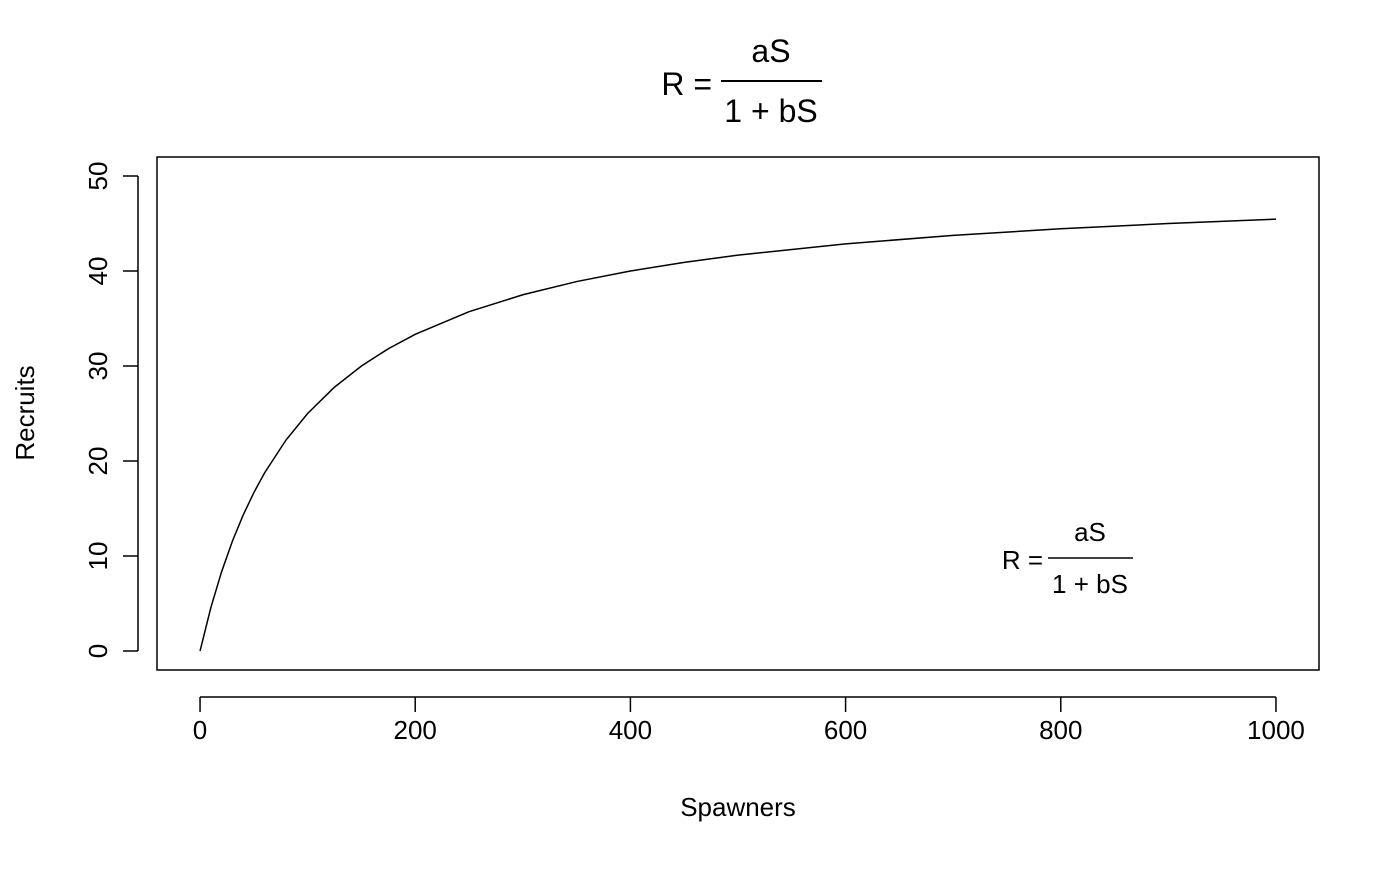  Describe the element at coordinates (111, 410) in the screenshot. I see `y-axis: 0 10 20 30 40 50` at that location.